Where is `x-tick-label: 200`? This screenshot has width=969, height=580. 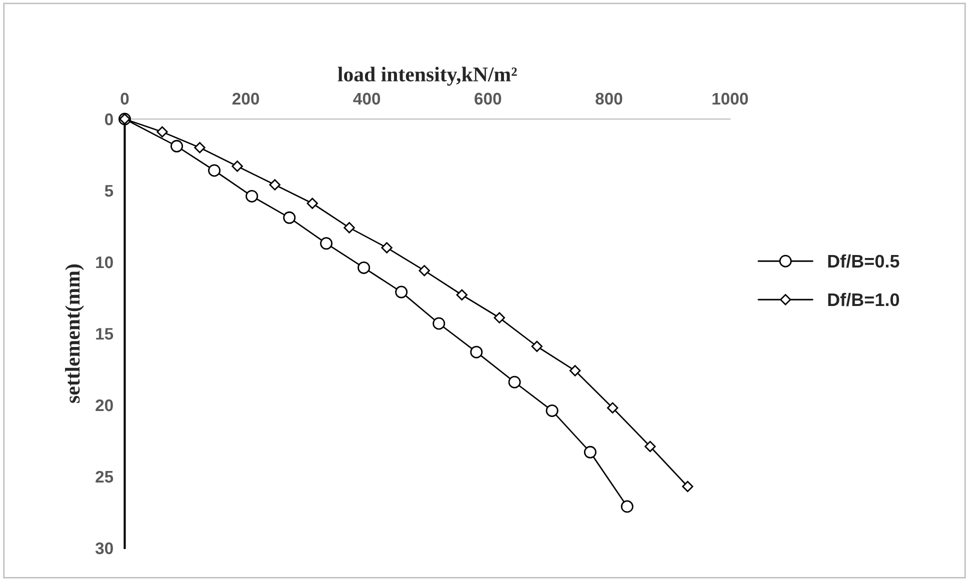
x-tick-label: 200 is located at coordinates (245, 98).